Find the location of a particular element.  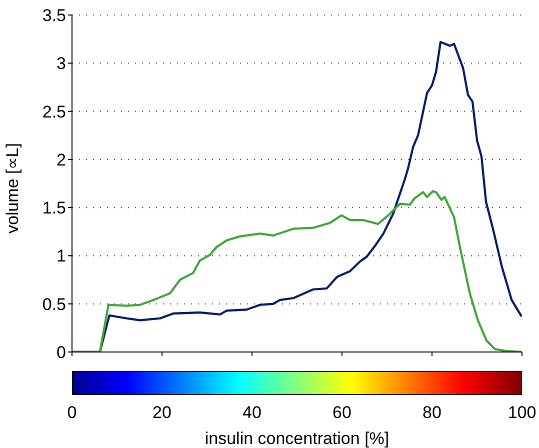

y-tick-label: 2 is located at coordinates (61, 160).